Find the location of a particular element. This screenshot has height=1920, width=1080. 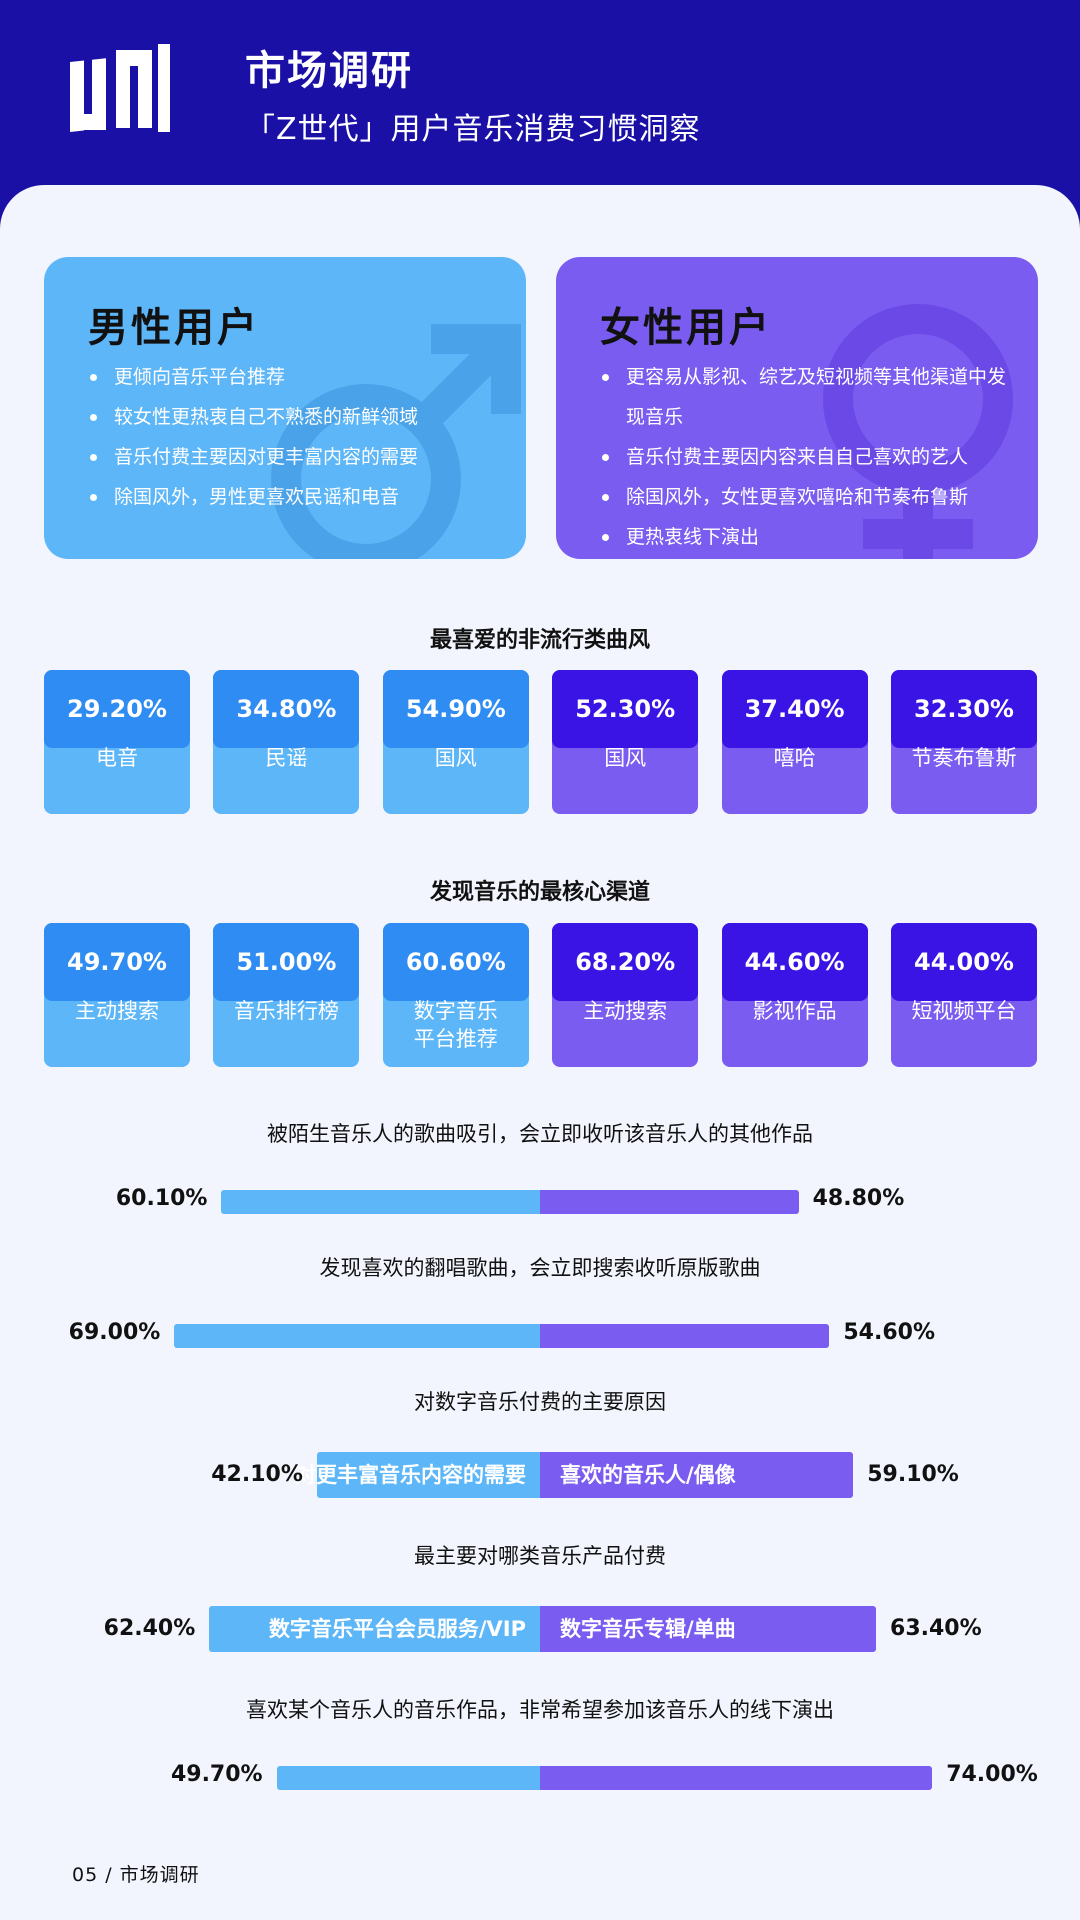

female-bar: 数字音乐专辑/单曲 is located at coordinates (708, 1629).